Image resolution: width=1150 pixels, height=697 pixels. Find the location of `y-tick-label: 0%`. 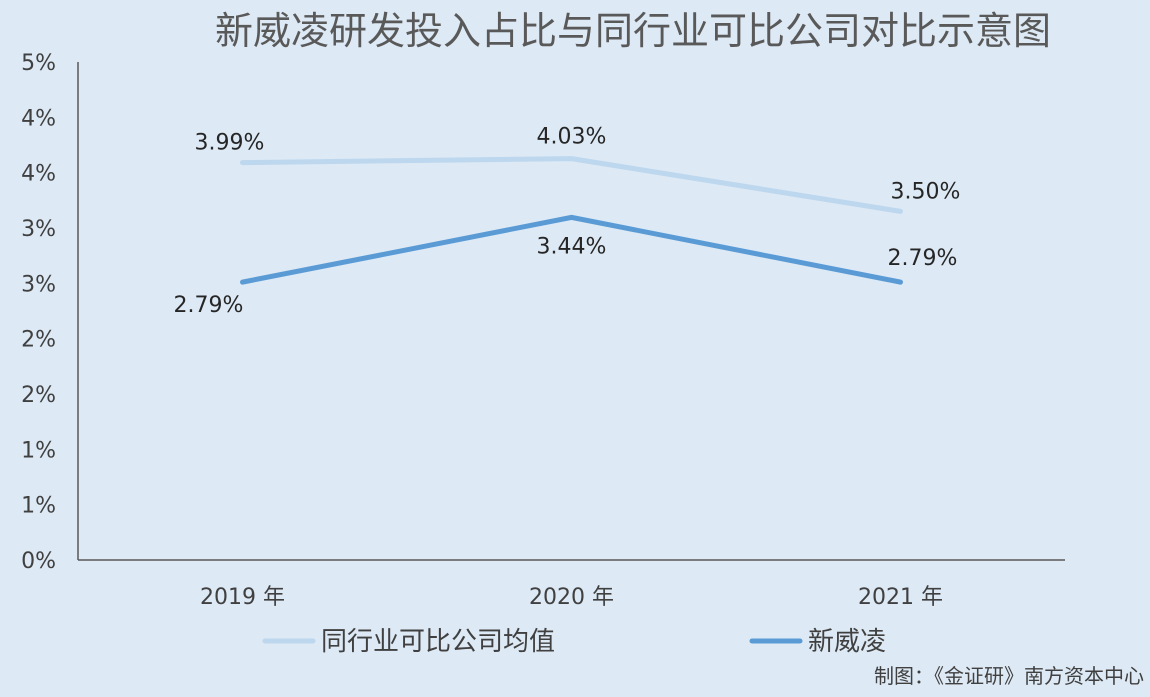

y-tick-label: 0% is located at coordinates (38, 561).